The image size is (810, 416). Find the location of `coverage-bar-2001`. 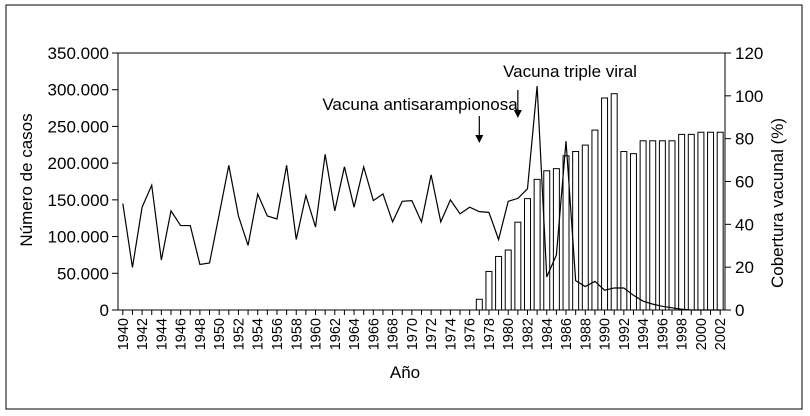

coverage-bar-2001 is located at coordinates (711, 221).